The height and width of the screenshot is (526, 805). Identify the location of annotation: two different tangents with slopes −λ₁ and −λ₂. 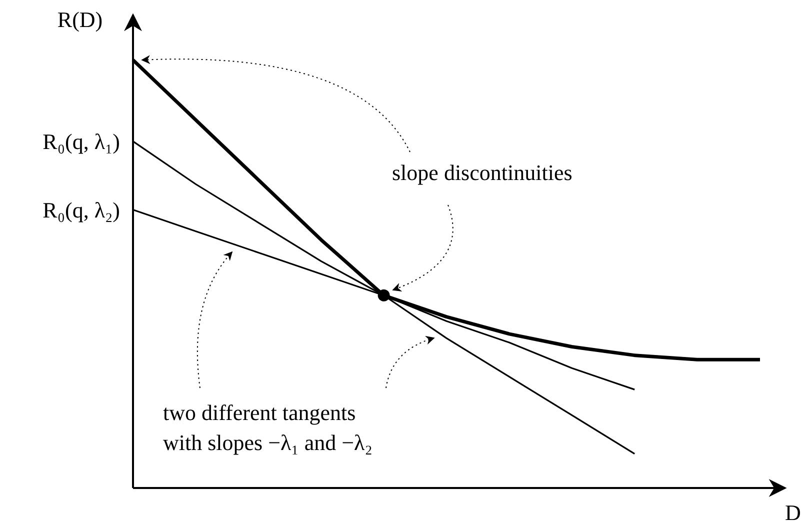
(267, 427).